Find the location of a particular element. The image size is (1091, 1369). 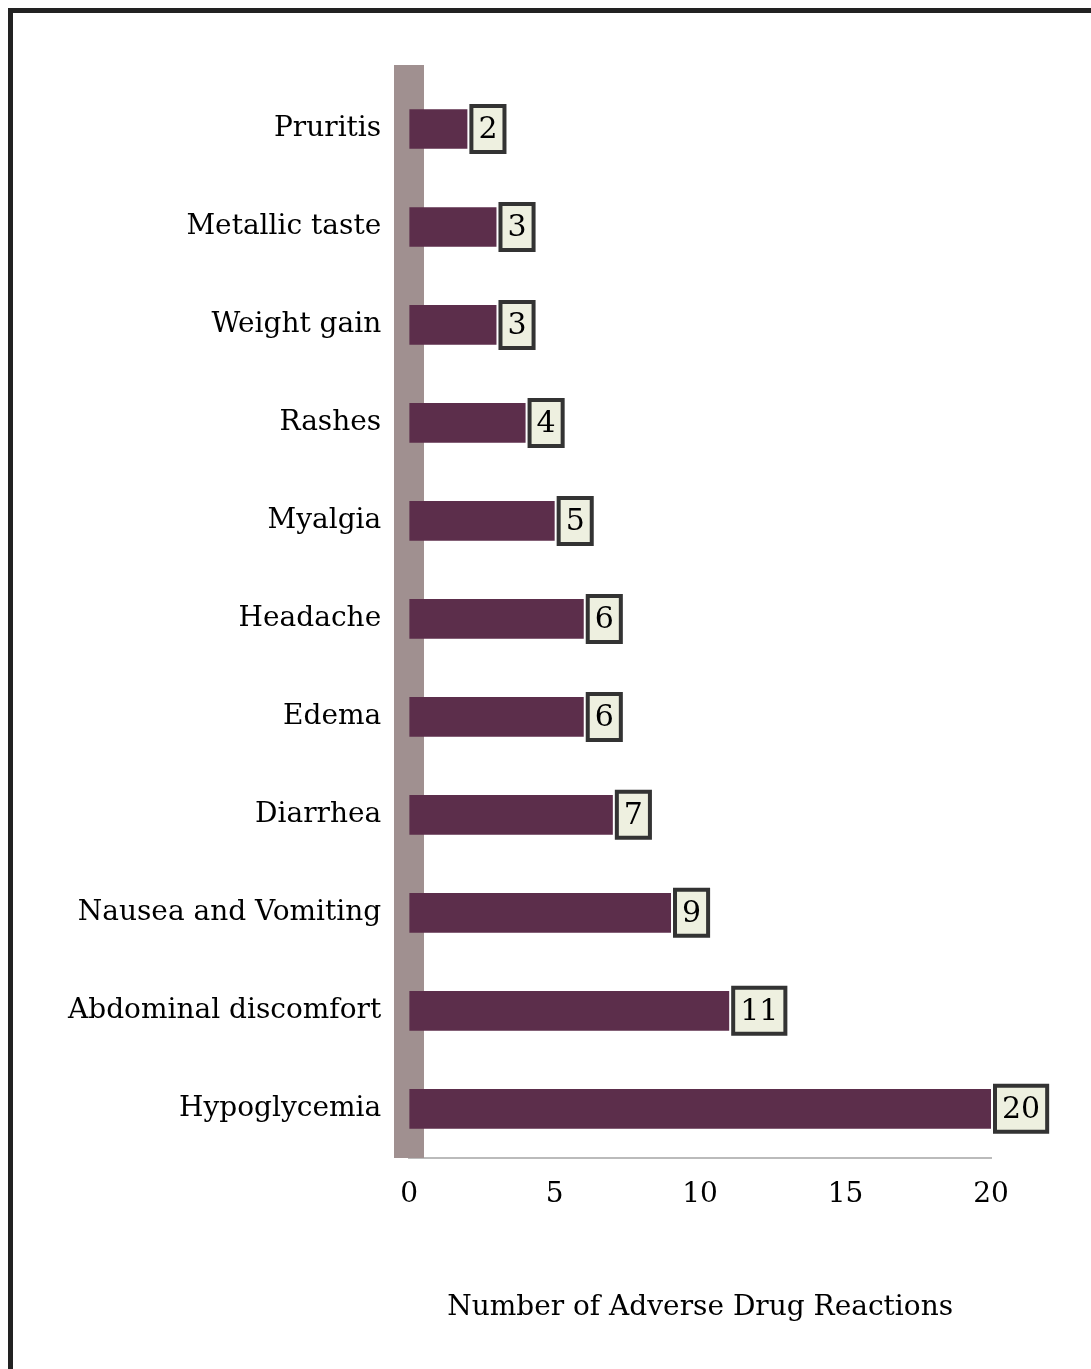

x-tick-label: 5 is located at coordinates (554, 1192).